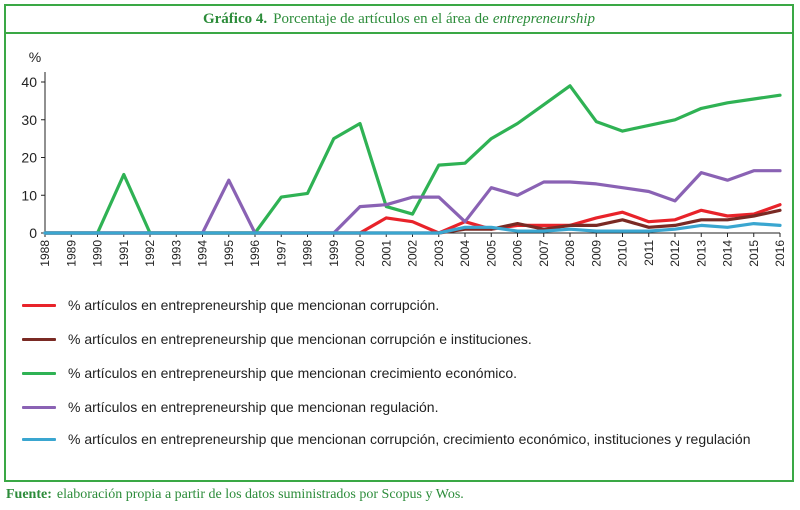 This screenshot has width=800, height=510. I want to click on figure-label: Gráfico 4., so click(235, 18).